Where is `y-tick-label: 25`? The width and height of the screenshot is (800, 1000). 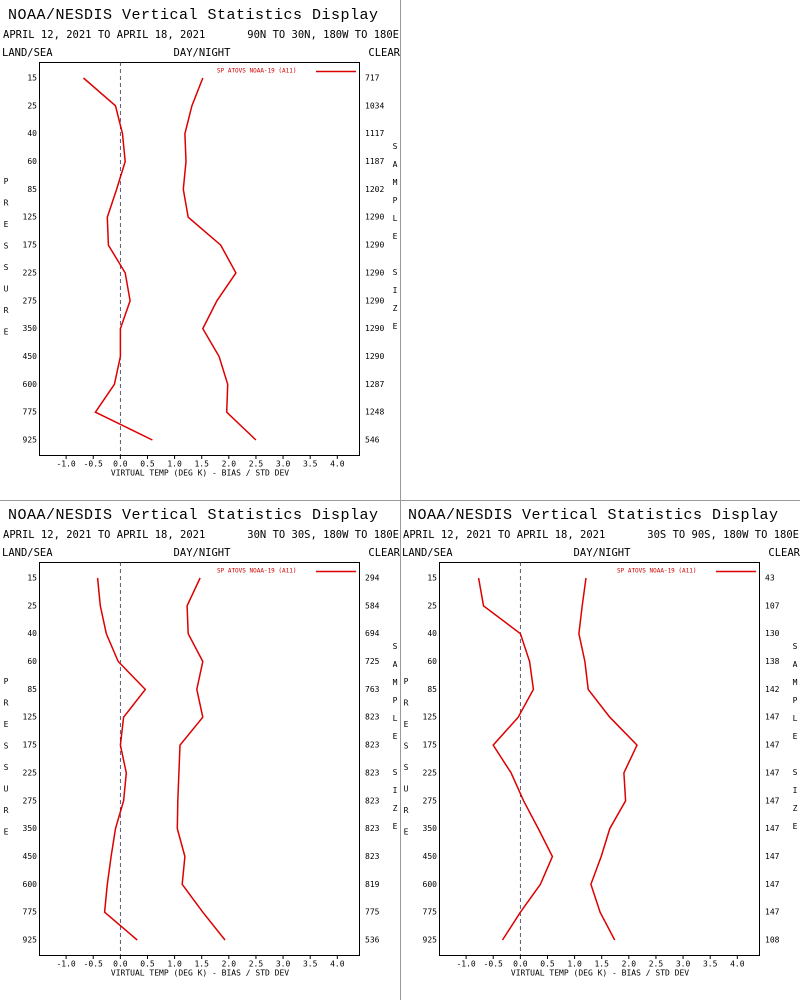 y-tick-label: 25 is located at coordinates (32, 105).